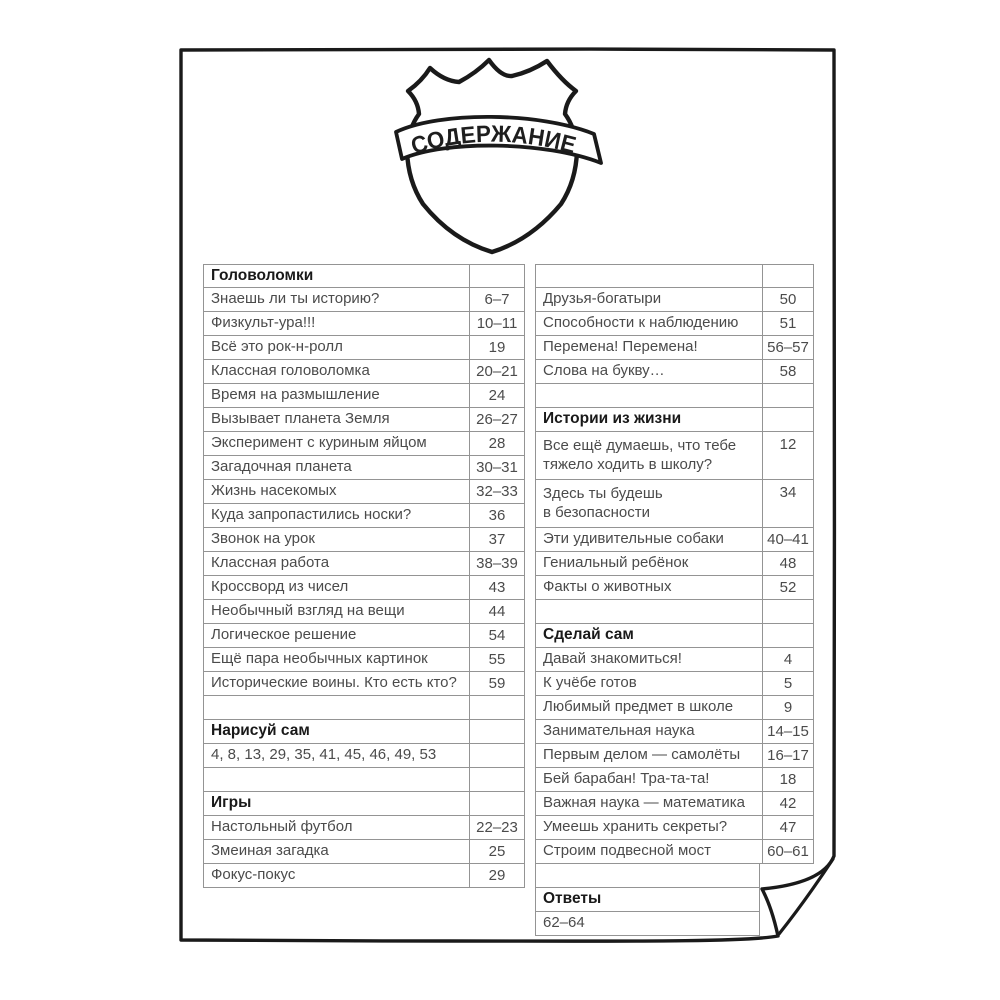 This screenshot has height=1000, width=1000. What do you see at coordinates (364, 804) in the screenshot?
I see `toc-section-header-row: Игры` at bounding box center [364, 804].